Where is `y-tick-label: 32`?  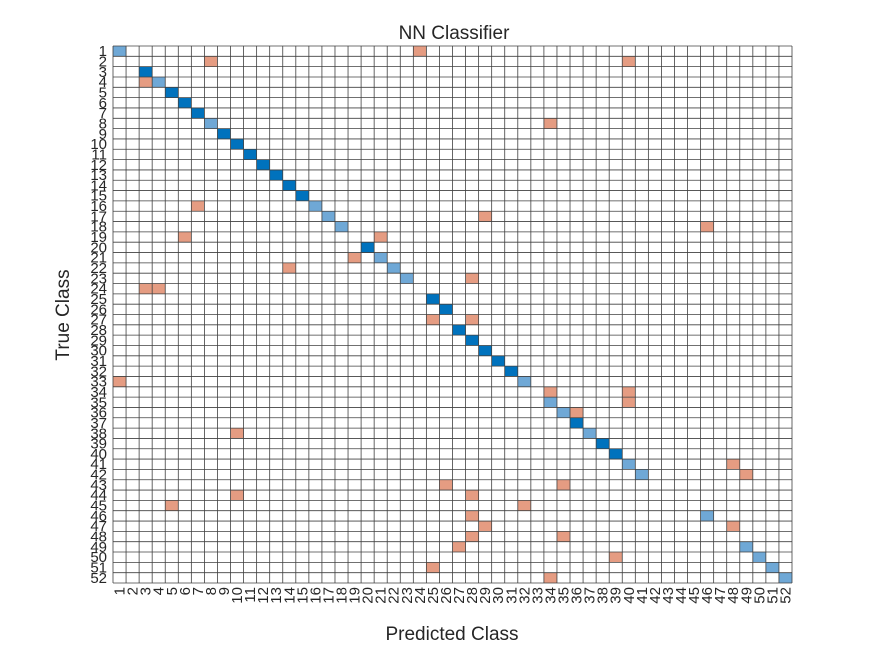 y-tick-label: 32 is located at coordinates (98, 371).